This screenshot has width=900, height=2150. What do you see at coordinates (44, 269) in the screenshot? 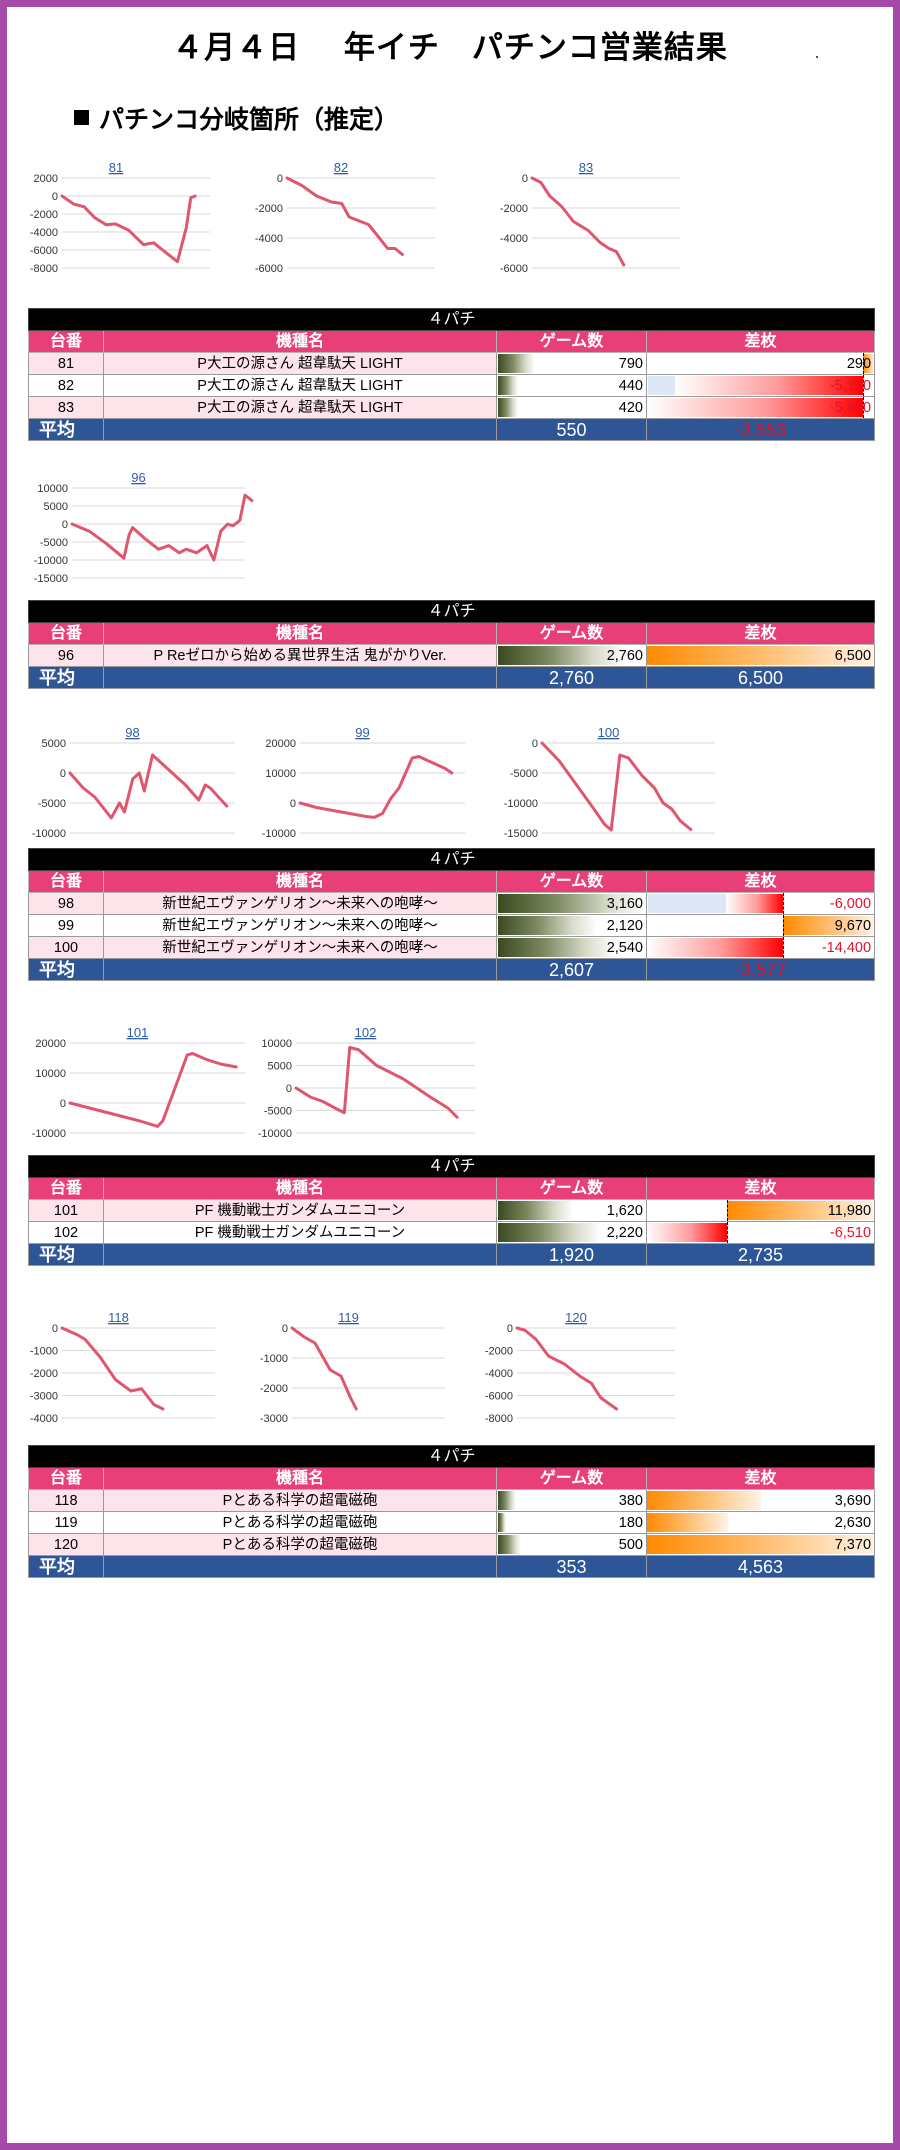
I see `y-tick-label: -8000` at bounding box center [44, 269].